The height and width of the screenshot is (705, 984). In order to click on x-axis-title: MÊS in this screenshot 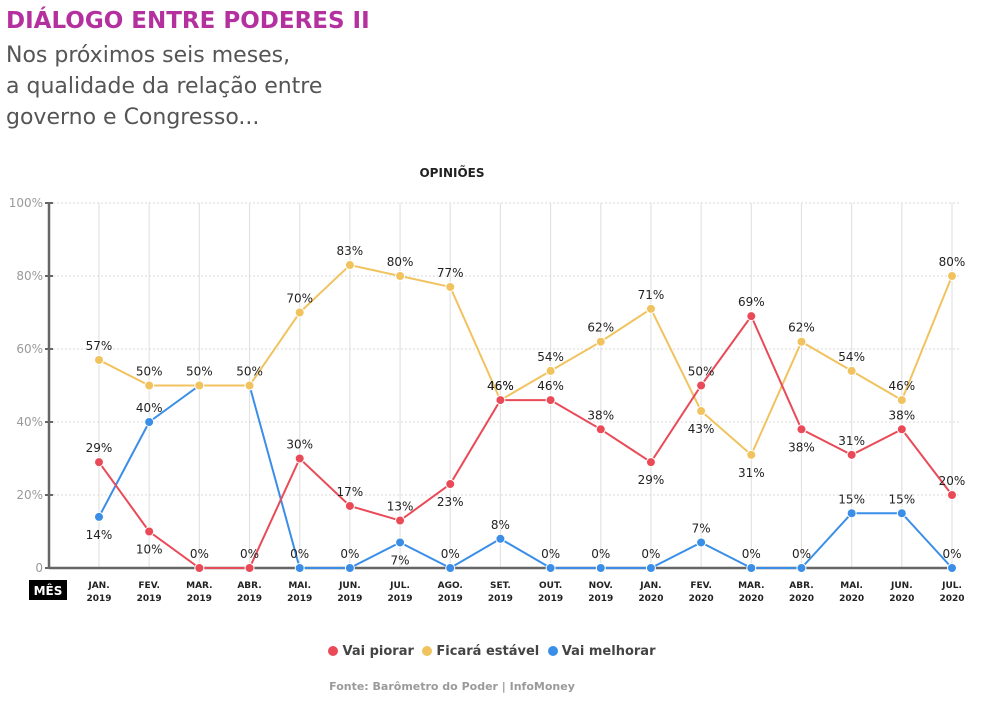, I will do `click(48, 590)`.